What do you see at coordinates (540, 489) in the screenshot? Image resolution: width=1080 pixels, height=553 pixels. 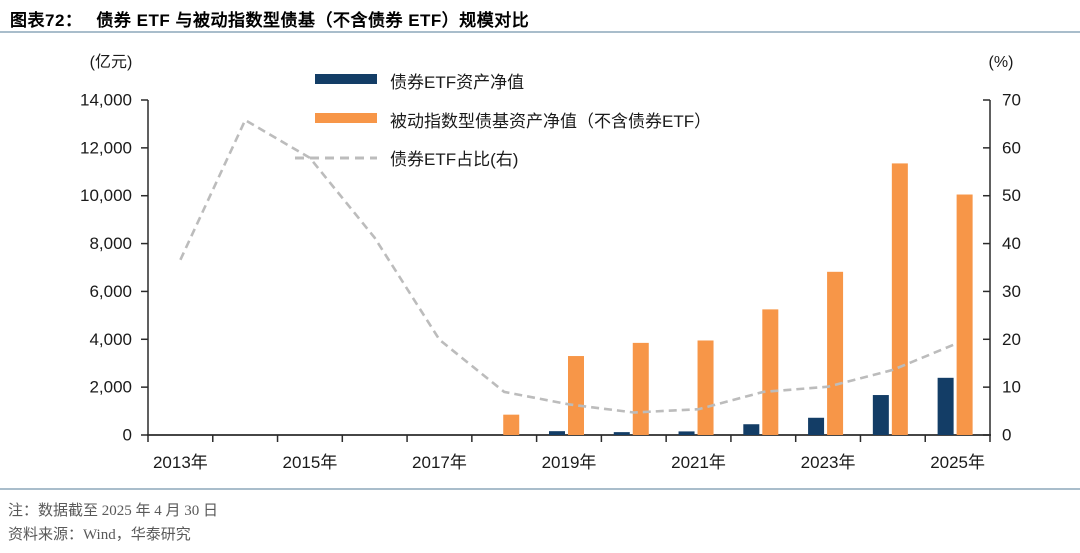 I see `footer-divider` at bounding box center [540, 489].